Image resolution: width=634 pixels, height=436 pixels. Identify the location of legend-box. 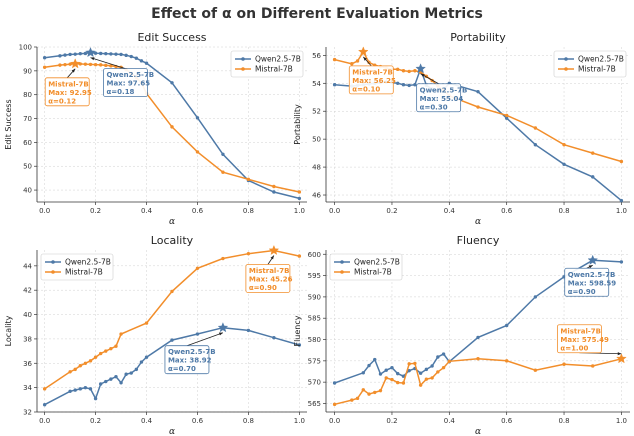
(590, 64).